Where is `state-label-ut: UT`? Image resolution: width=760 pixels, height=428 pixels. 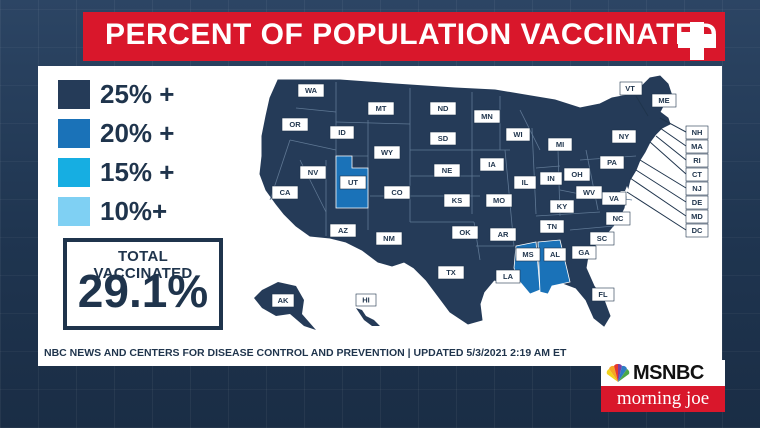 state-label-ut: UT is located at coordinates (353, 182).